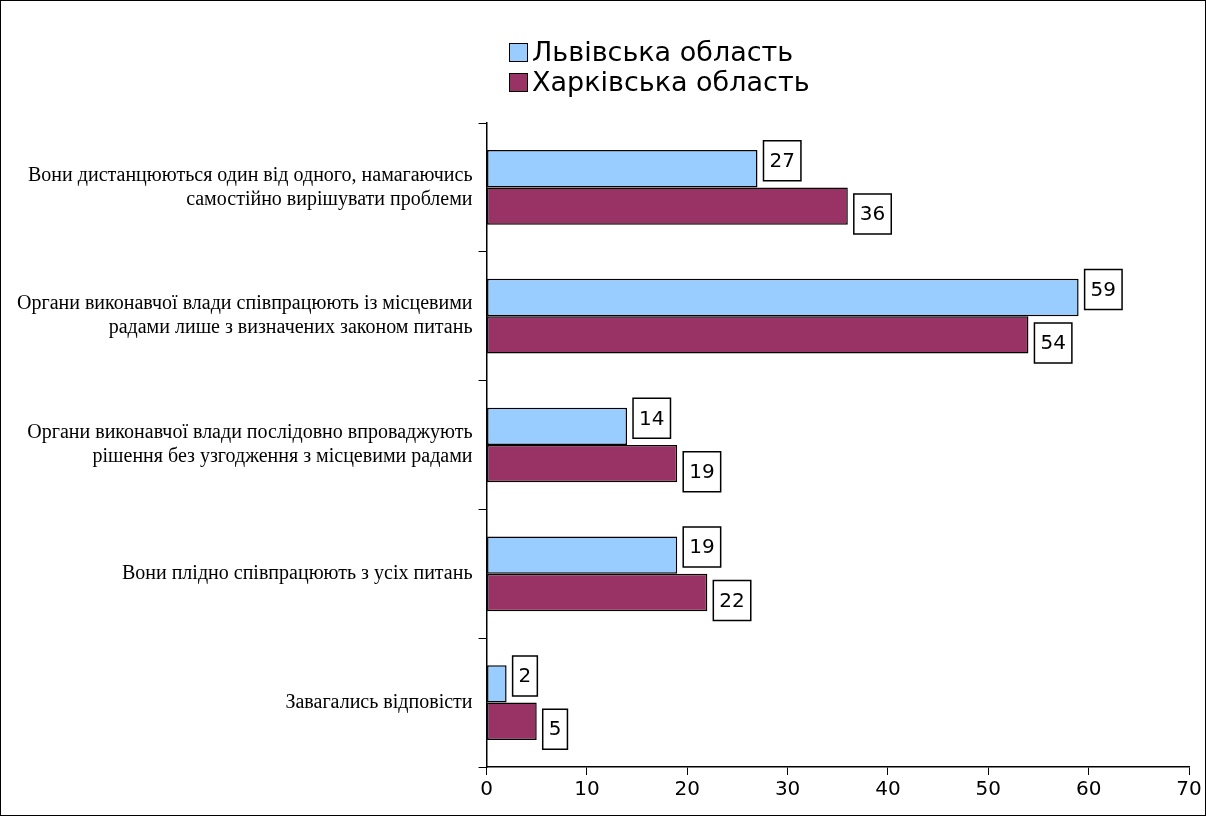 This screenshot has width=1206, height=816. What do you see at coordinates (663, 51) in the screenshot?
I see `legend-label: Львівська область` at bounding box center [663, 51].